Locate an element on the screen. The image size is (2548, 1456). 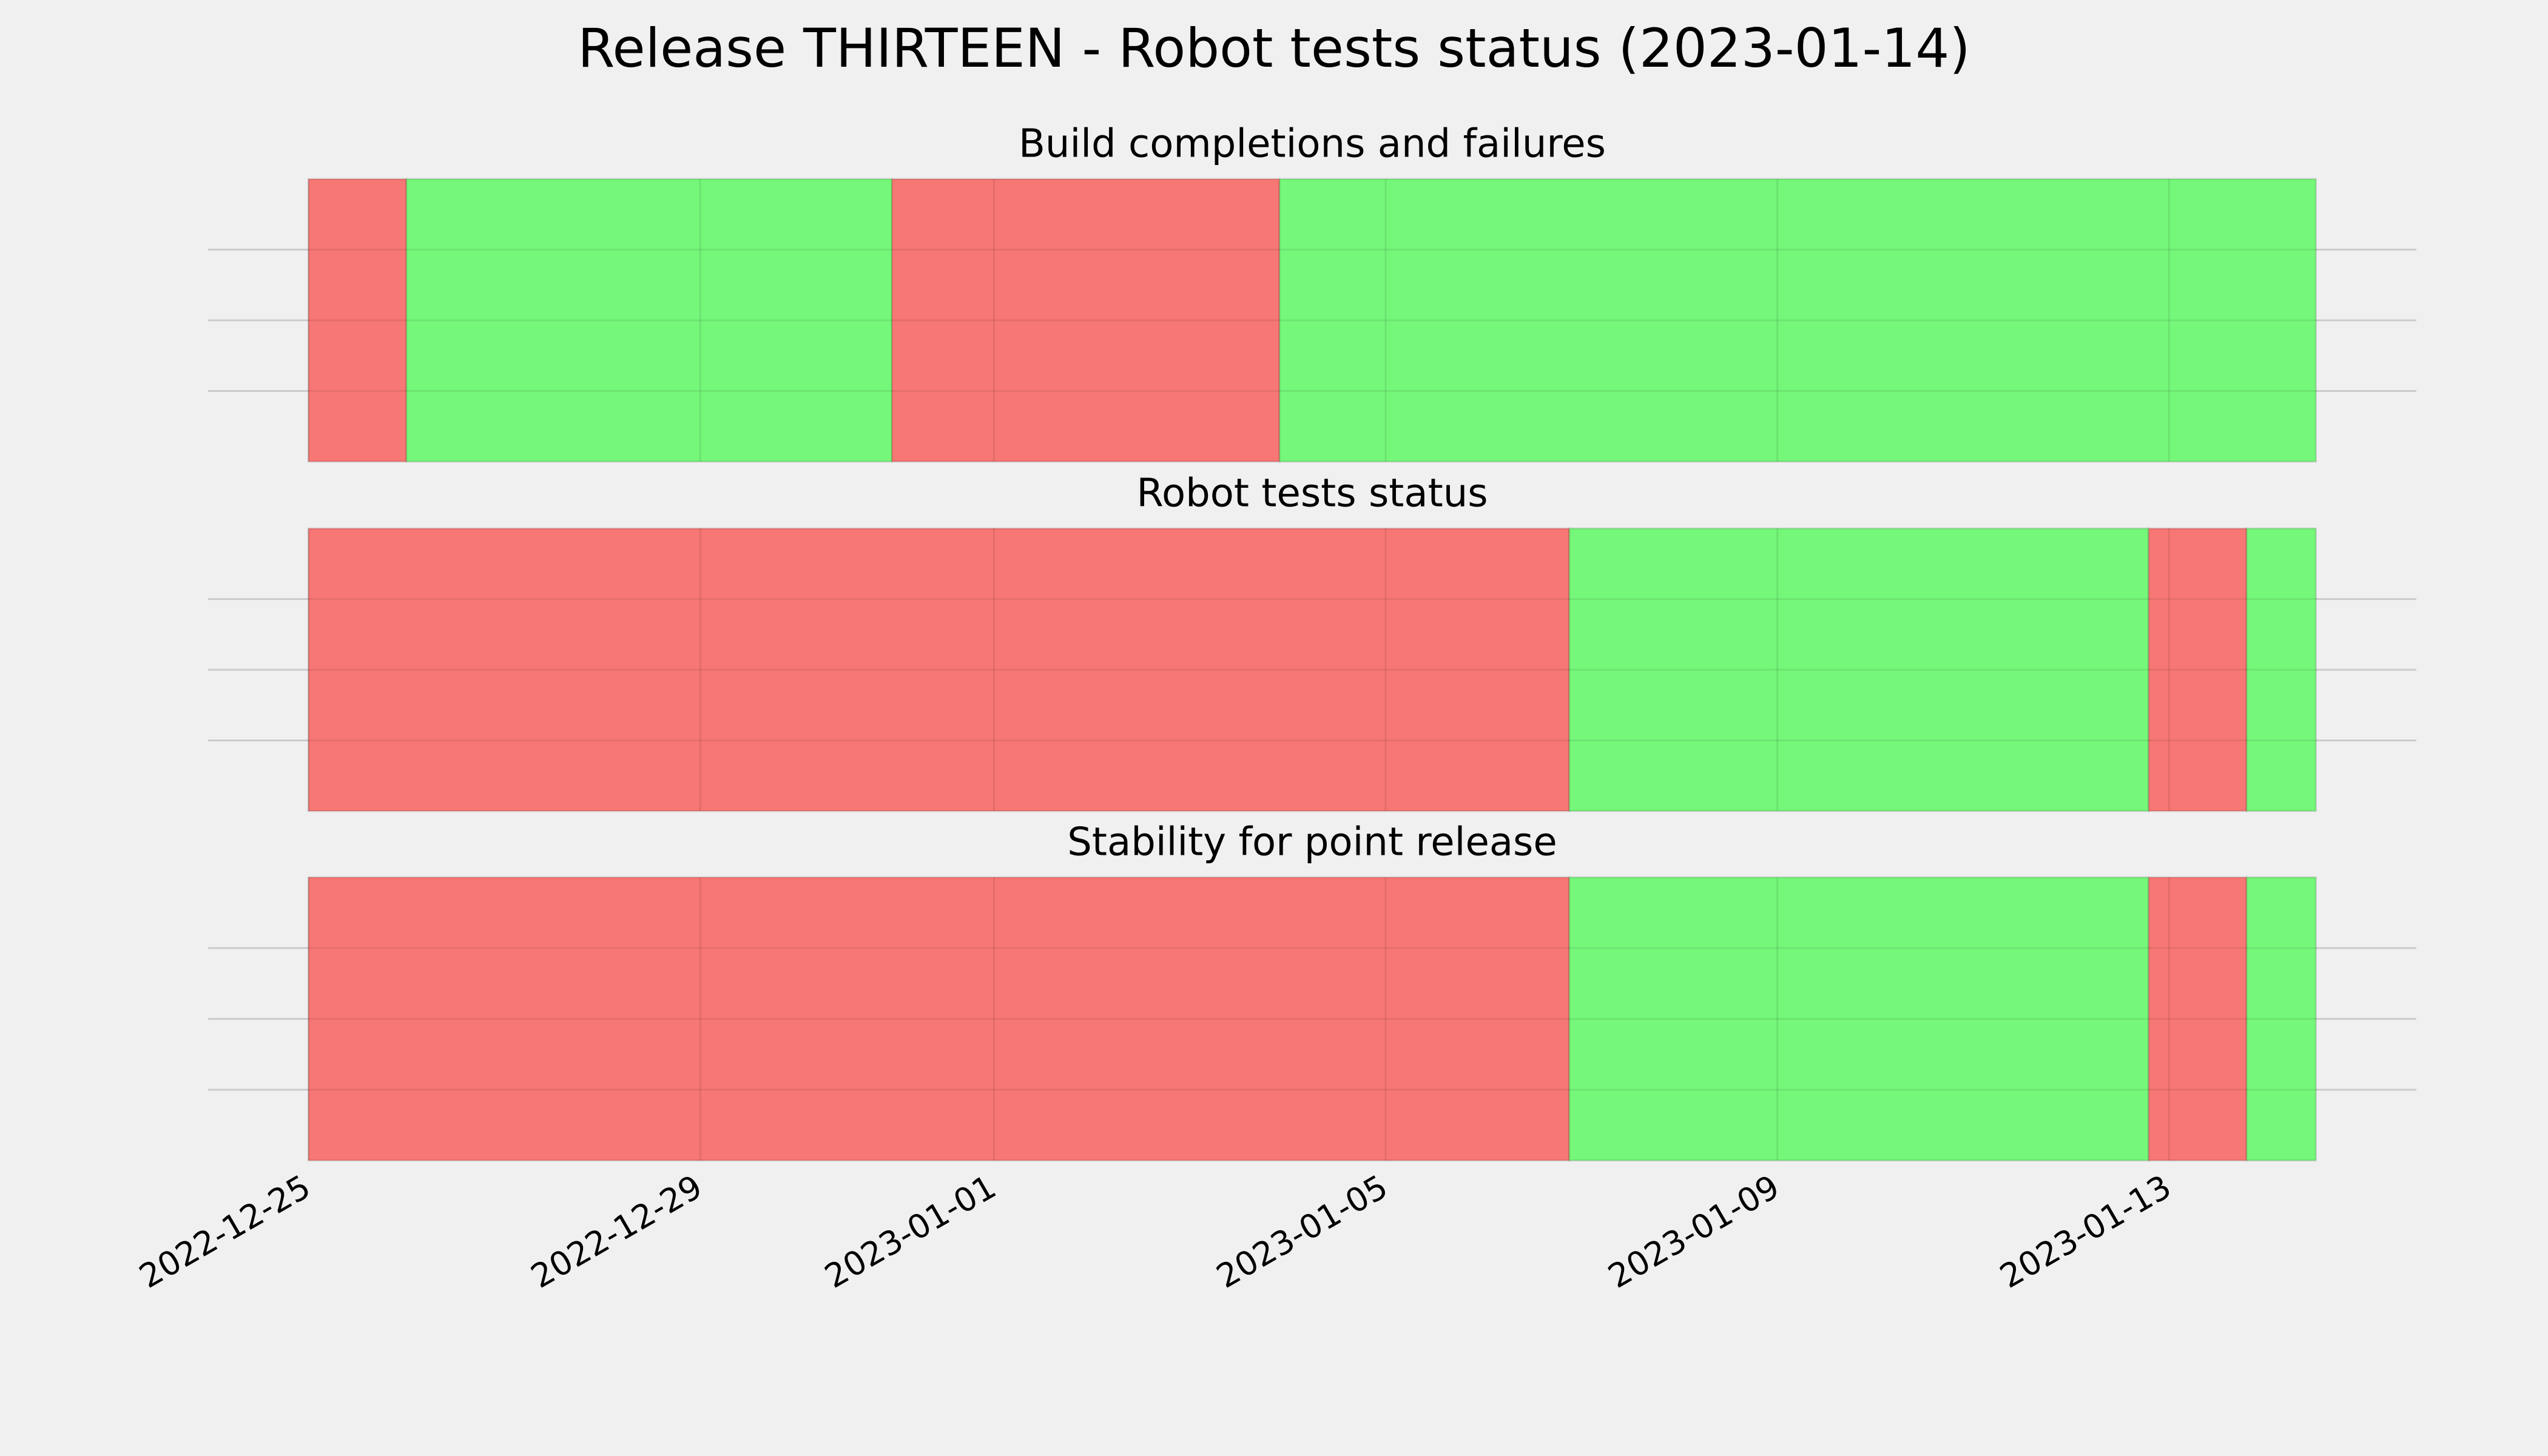
subplot-title: Robot tests status is located at coordinates (1312, 493).